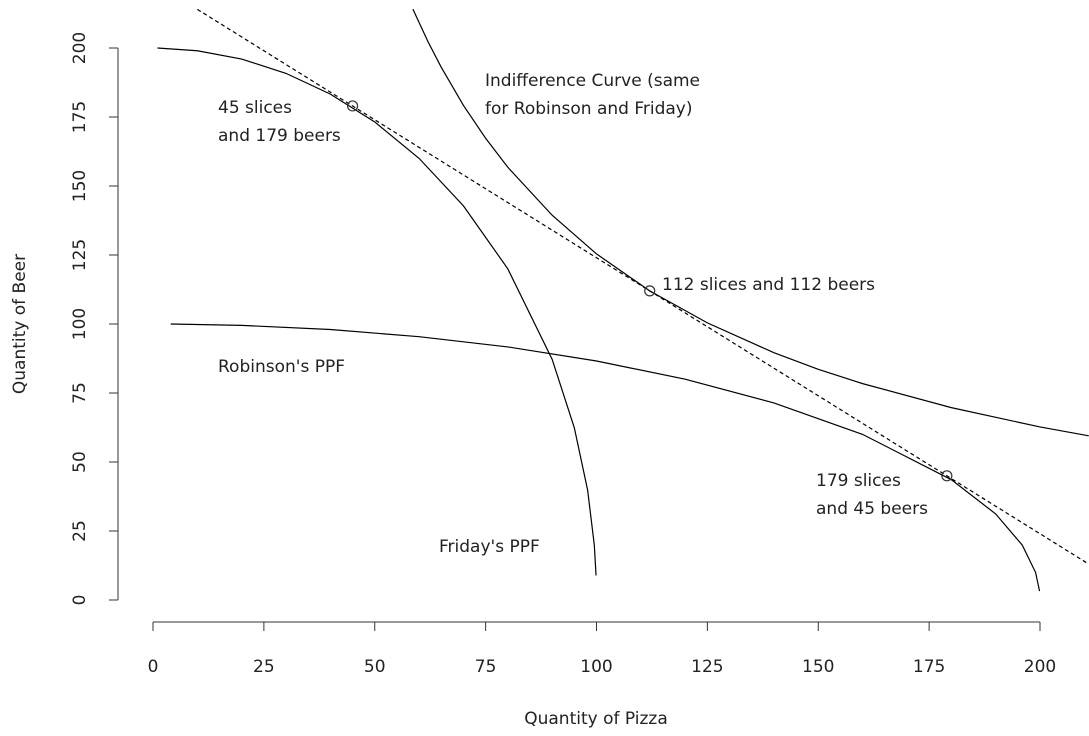  Describe the element at coordinates (153, 667) in the screenshot. I see `x-tick-label: 0` at that location.